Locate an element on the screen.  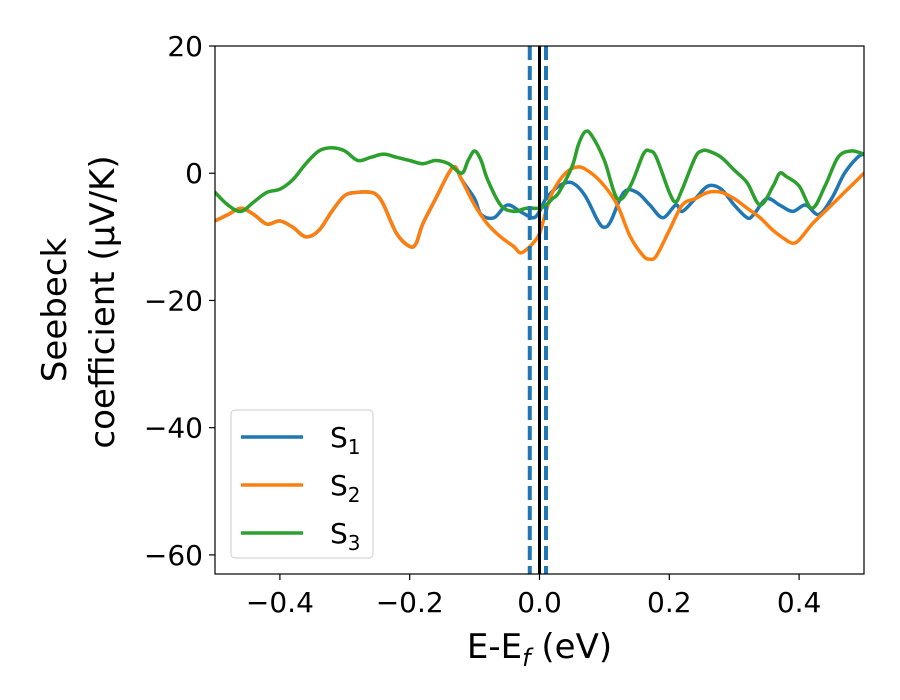
x-tick-label: −0.2 is located at coordinates (410, 602).